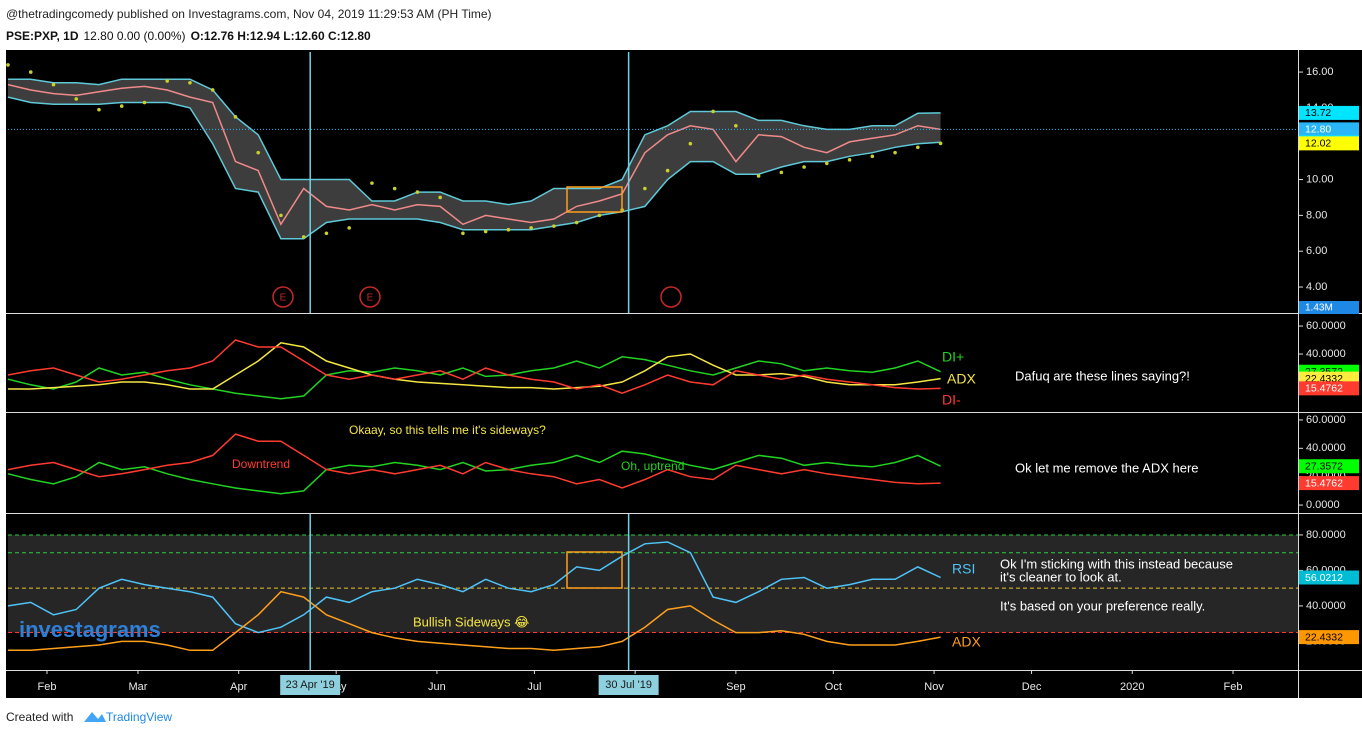  I want to click on y-tick-label: 0.0000, so click(1323, 505).